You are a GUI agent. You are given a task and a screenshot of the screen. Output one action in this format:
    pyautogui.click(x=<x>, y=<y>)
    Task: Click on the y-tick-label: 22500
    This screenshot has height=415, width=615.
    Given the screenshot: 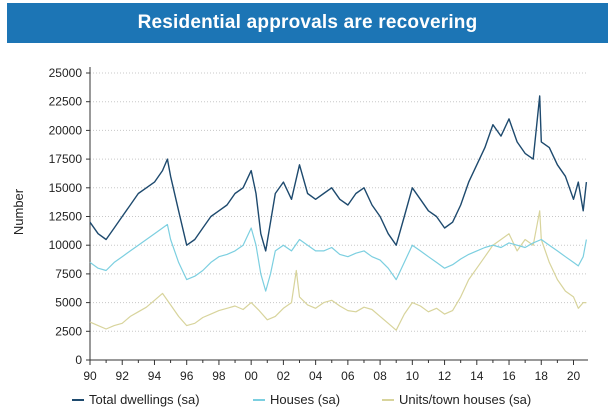 What is the action you would take?
    pyautogui.click(x=66, y=102)
    